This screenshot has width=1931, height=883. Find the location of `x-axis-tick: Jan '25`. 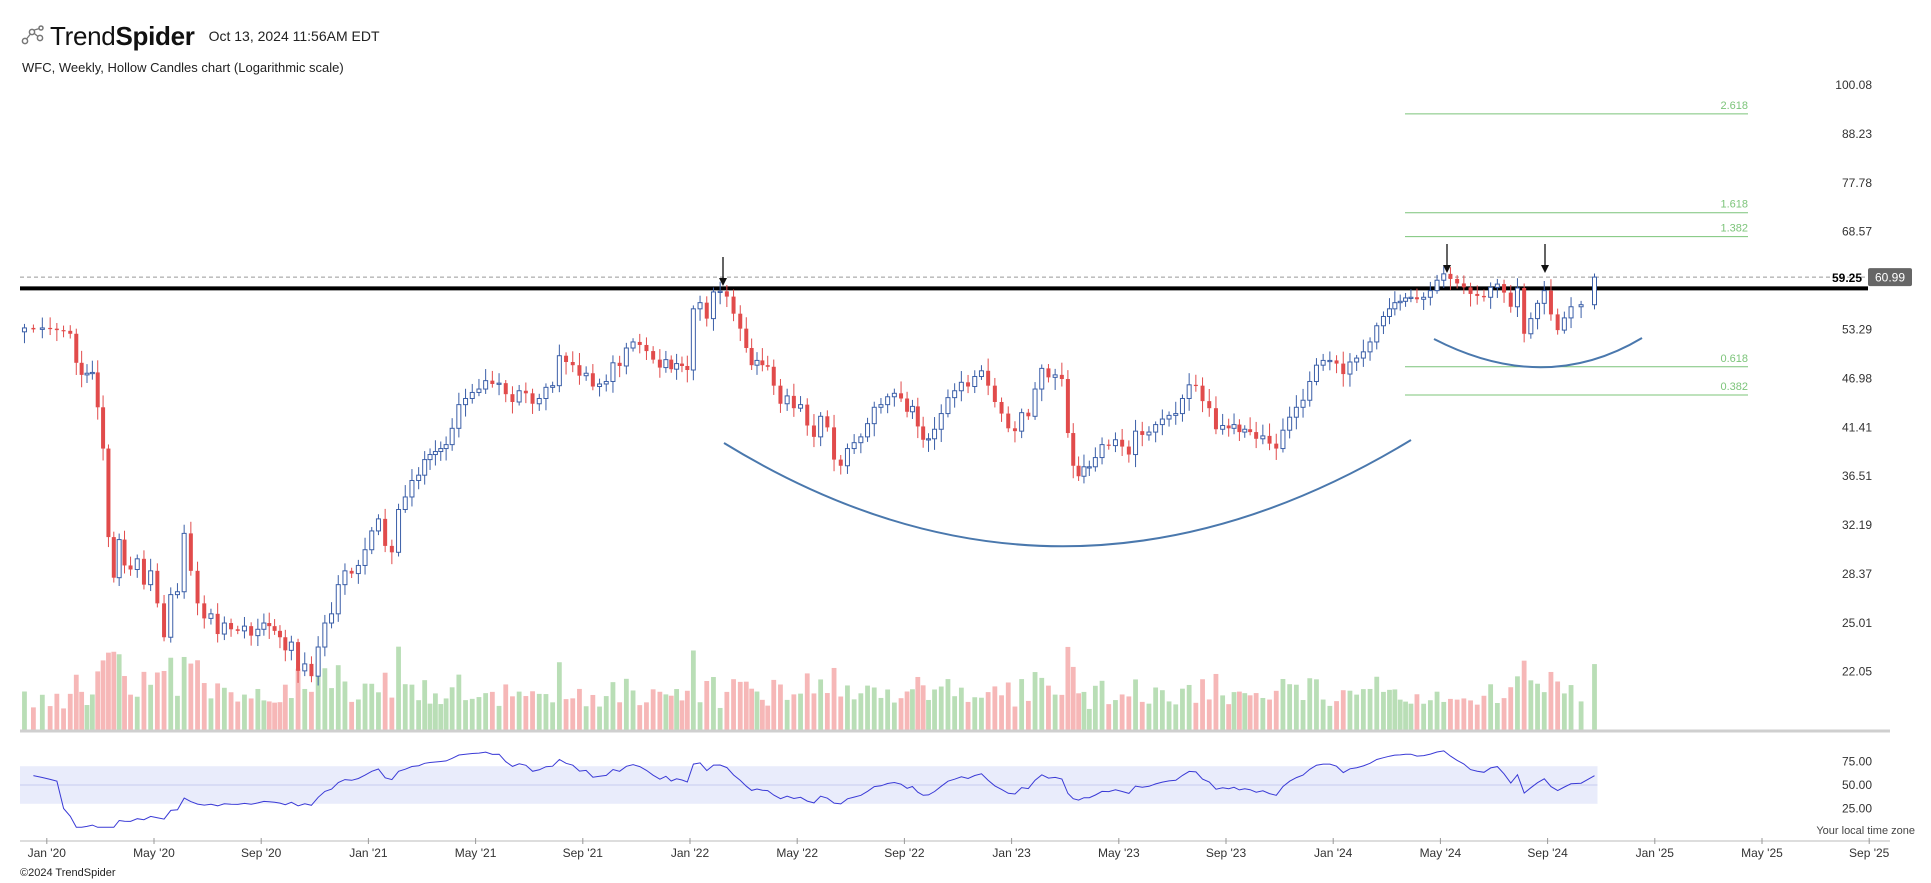

x-axis-tick: Jan '25 is located at coordinates (1655, 853).